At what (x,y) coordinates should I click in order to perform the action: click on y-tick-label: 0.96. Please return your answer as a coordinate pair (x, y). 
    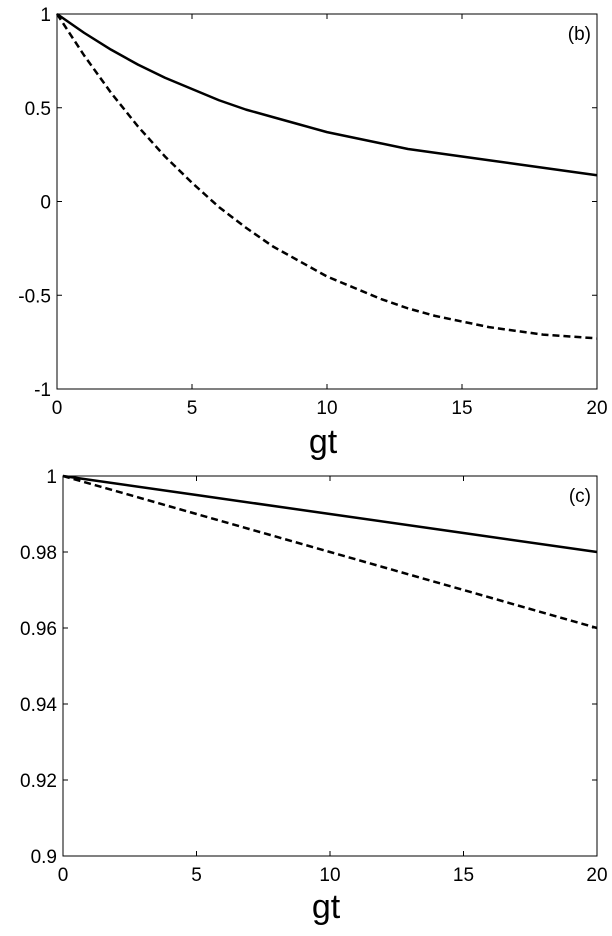
    Looking at the image, I should click on (38, 629).